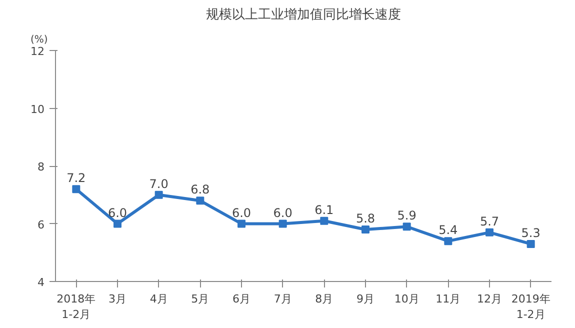 The image size is (575, 328). I want to click on chart-title: 规模以上工业增加值同比增长速度, so click(303, 14).